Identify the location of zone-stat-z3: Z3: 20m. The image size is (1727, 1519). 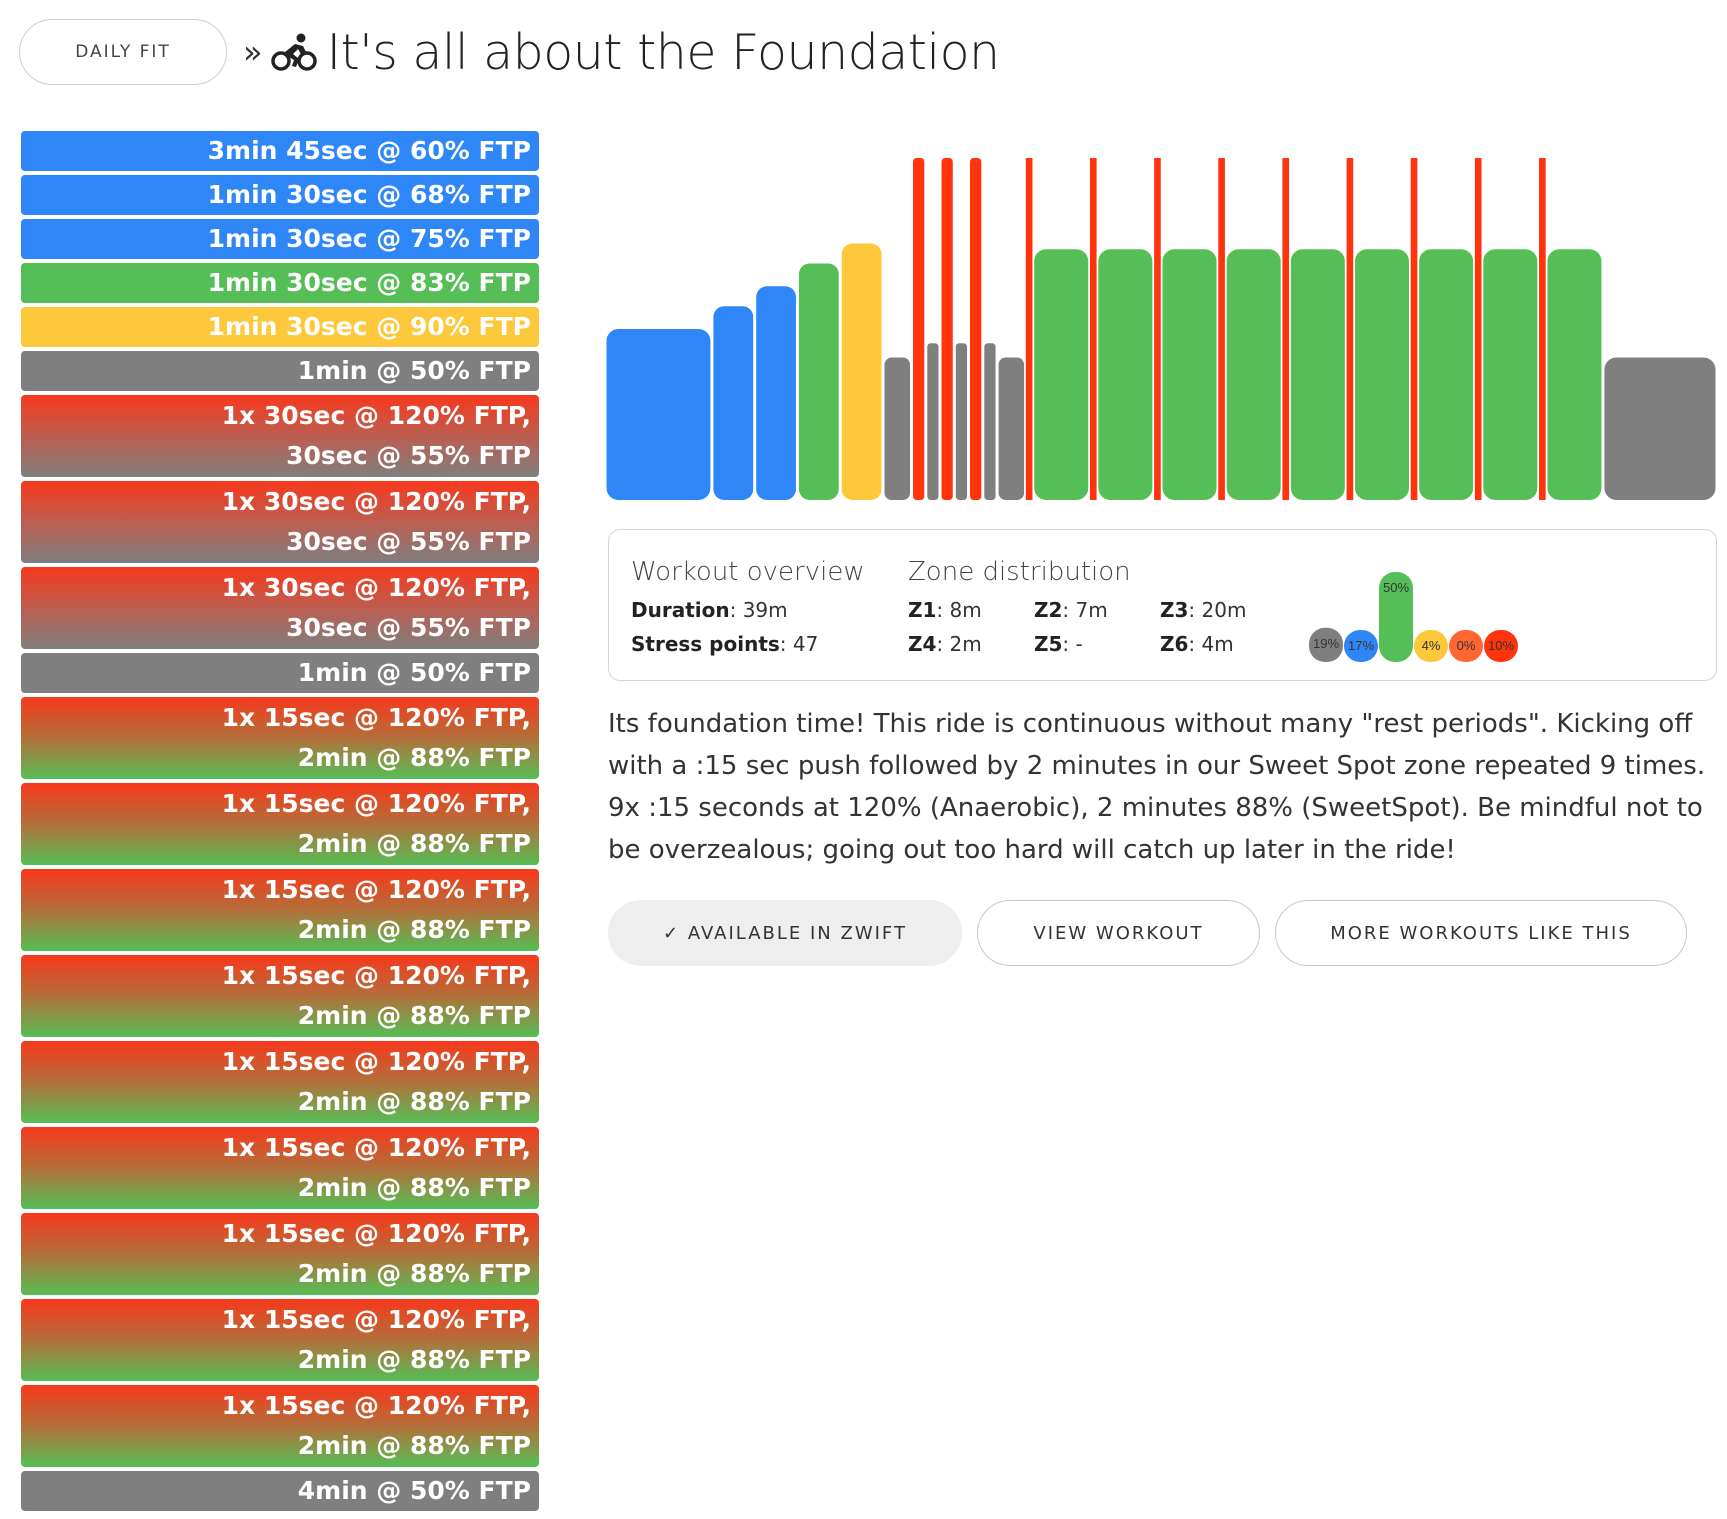
(1203, 610).